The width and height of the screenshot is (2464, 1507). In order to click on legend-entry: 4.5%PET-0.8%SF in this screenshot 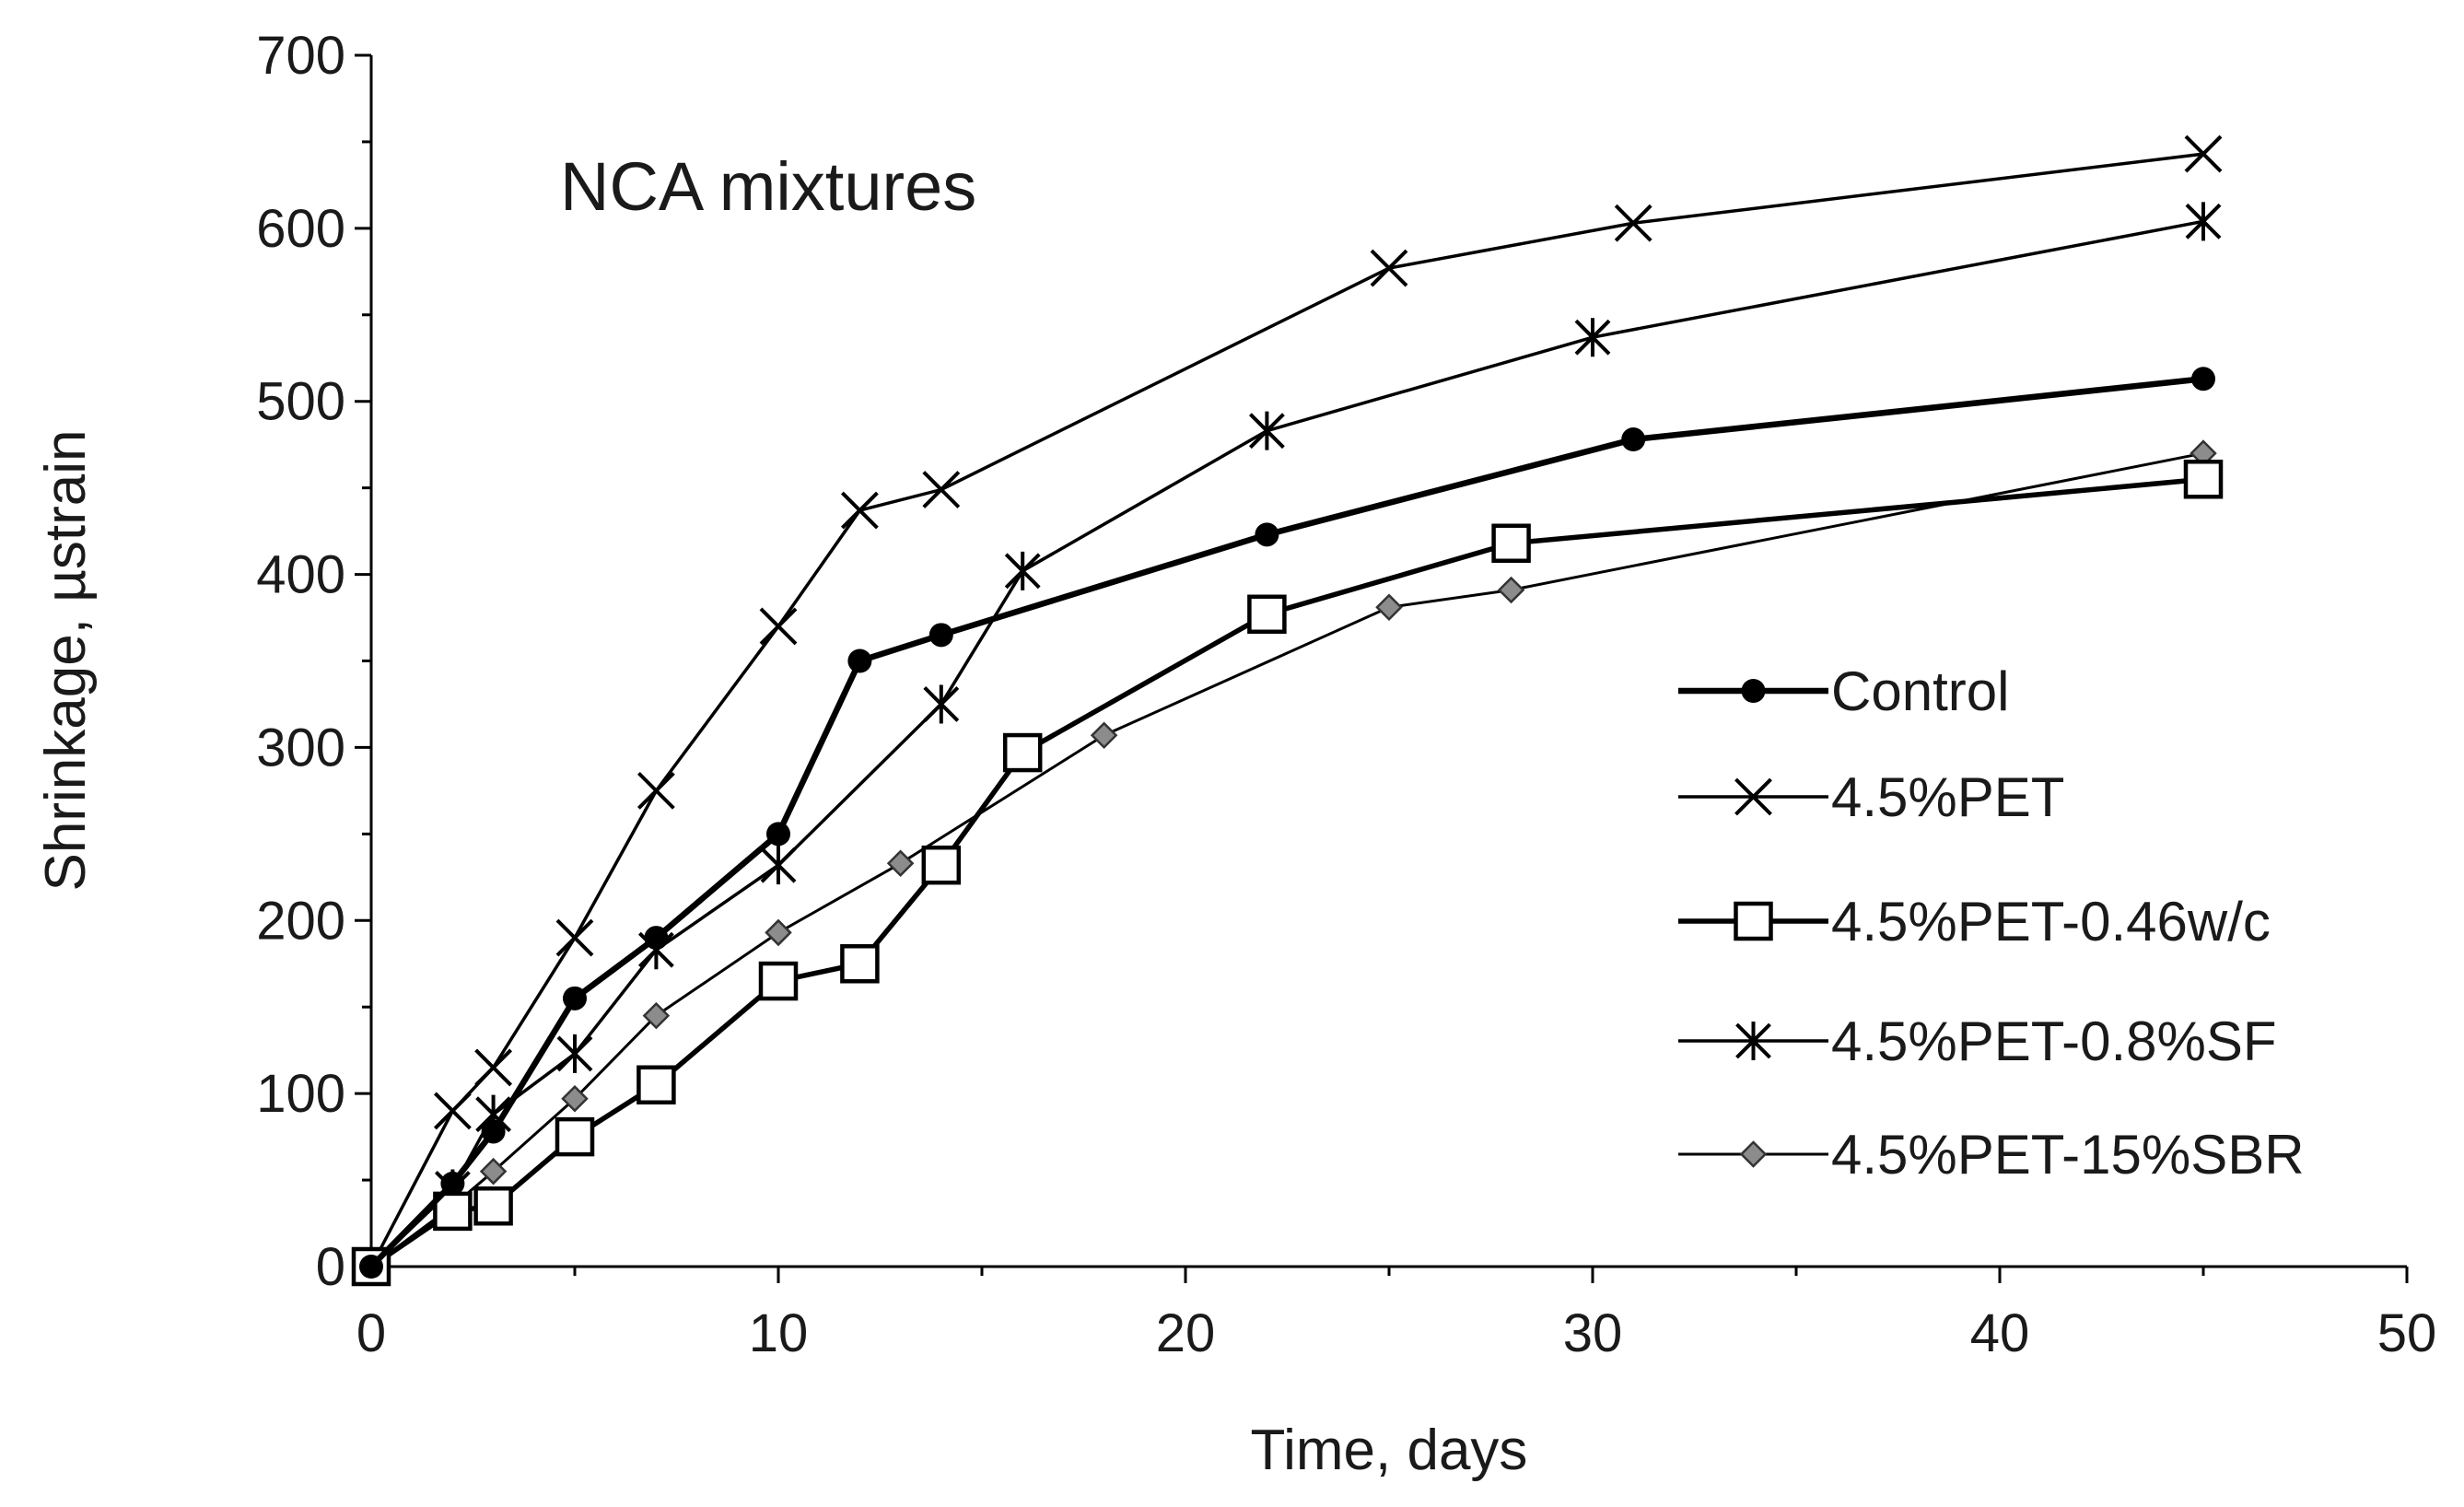, I will do `click(1977, 1041)`.